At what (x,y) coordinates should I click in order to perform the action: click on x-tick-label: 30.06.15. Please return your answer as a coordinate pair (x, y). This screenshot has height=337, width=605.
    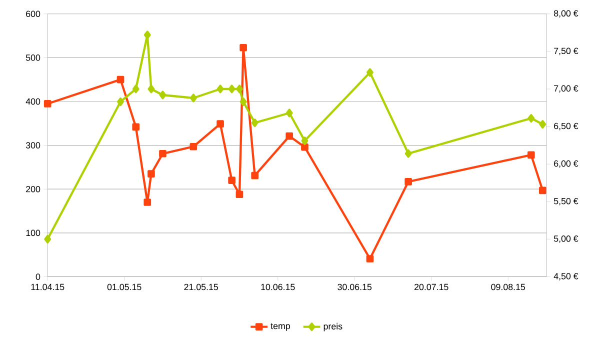
    Looking at the image, I should click on (355, 287).